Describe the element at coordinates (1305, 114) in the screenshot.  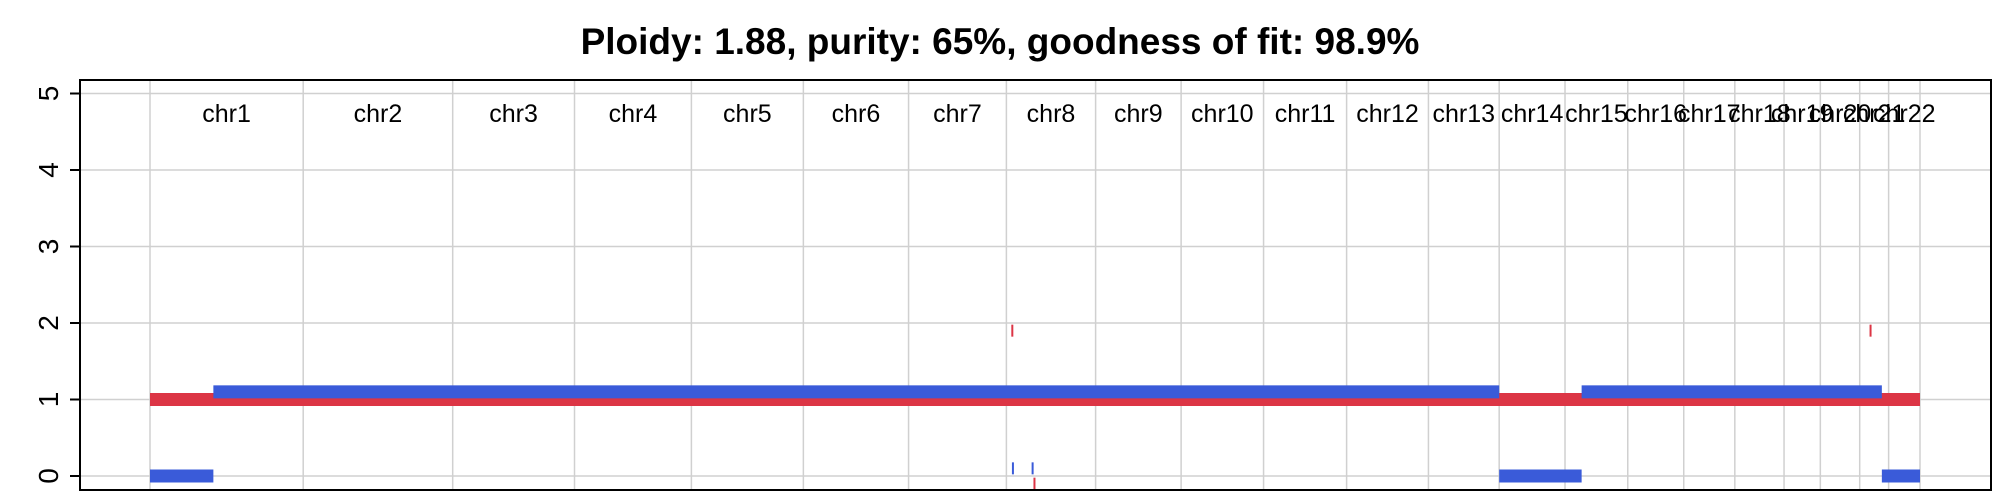
I see `chr-label-chr11: chr11` at that location.